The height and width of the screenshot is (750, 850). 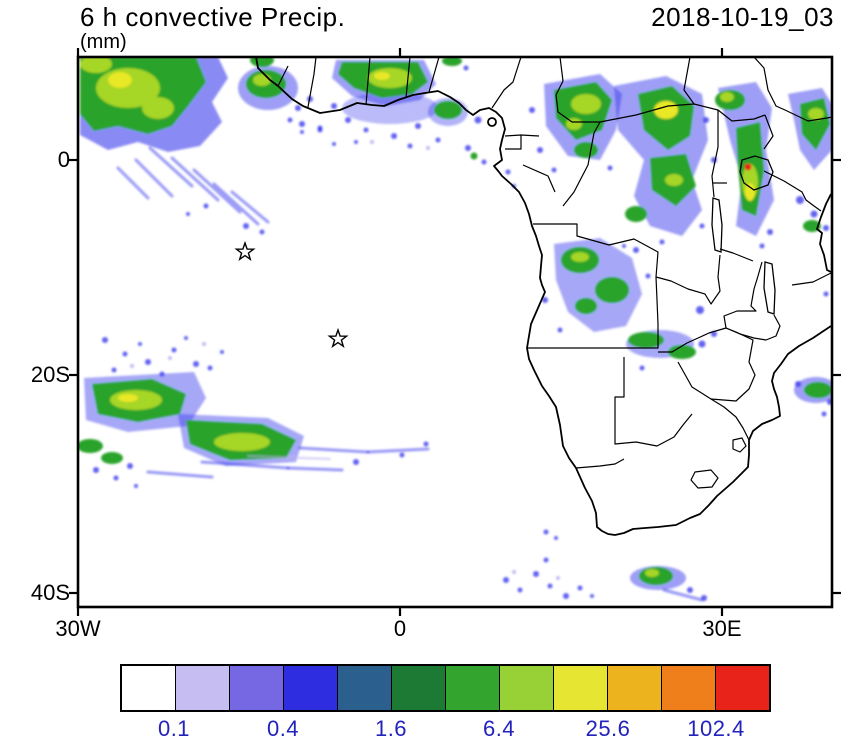 I want to click on colorbar-tick-label: 102.4, so click(x=716, y=728).